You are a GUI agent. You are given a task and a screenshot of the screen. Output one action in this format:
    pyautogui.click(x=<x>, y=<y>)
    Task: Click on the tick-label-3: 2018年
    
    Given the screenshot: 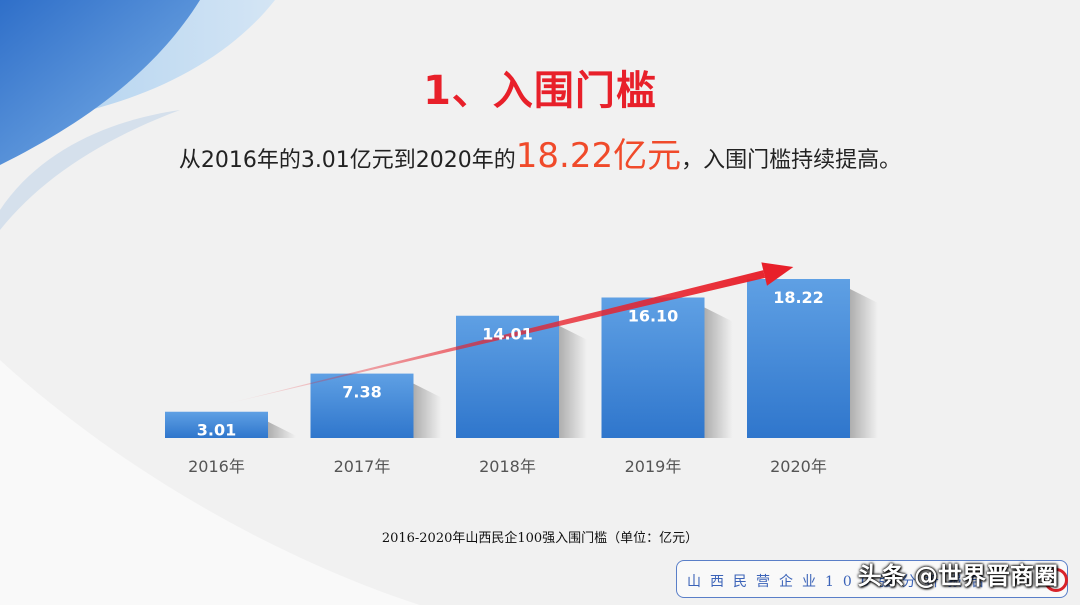 What is the action you would take?
    pyautogui.click(x=507, y=466)
    